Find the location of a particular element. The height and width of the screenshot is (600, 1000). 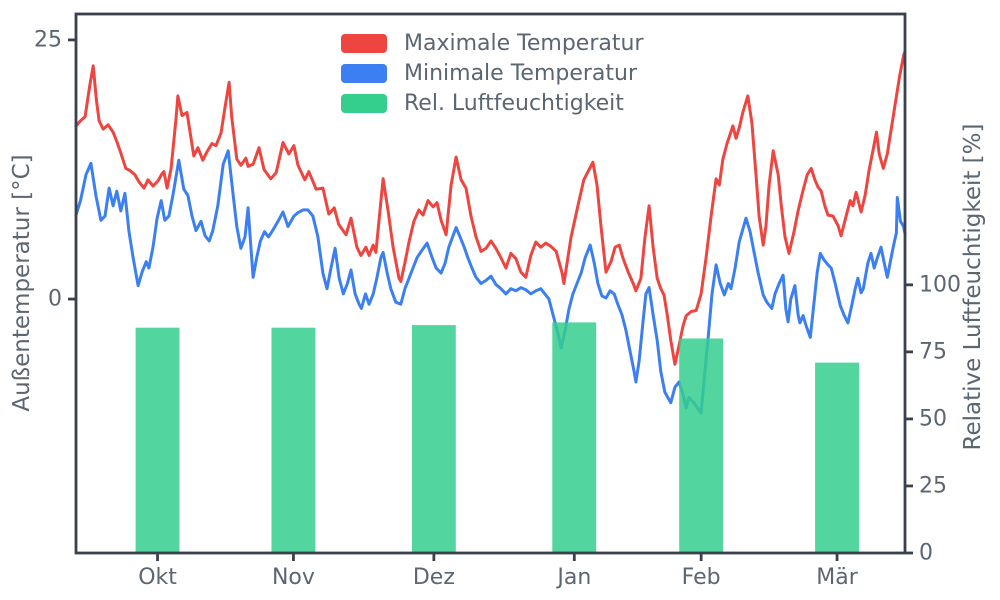

y-right-tick-label: 0 is located at coordinates (926, 553).